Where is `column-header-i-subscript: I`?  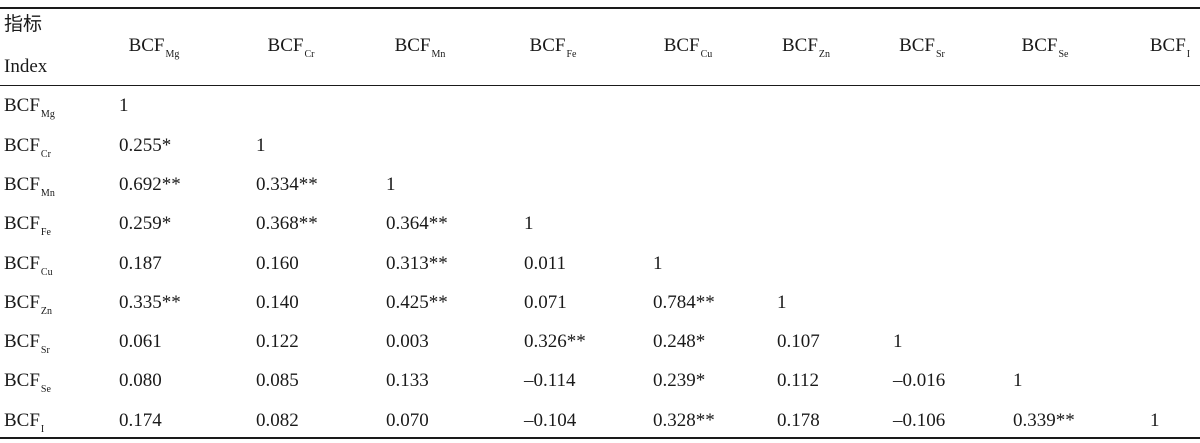 column-header-i-subscript: I is located at coordinates (1188, 54).